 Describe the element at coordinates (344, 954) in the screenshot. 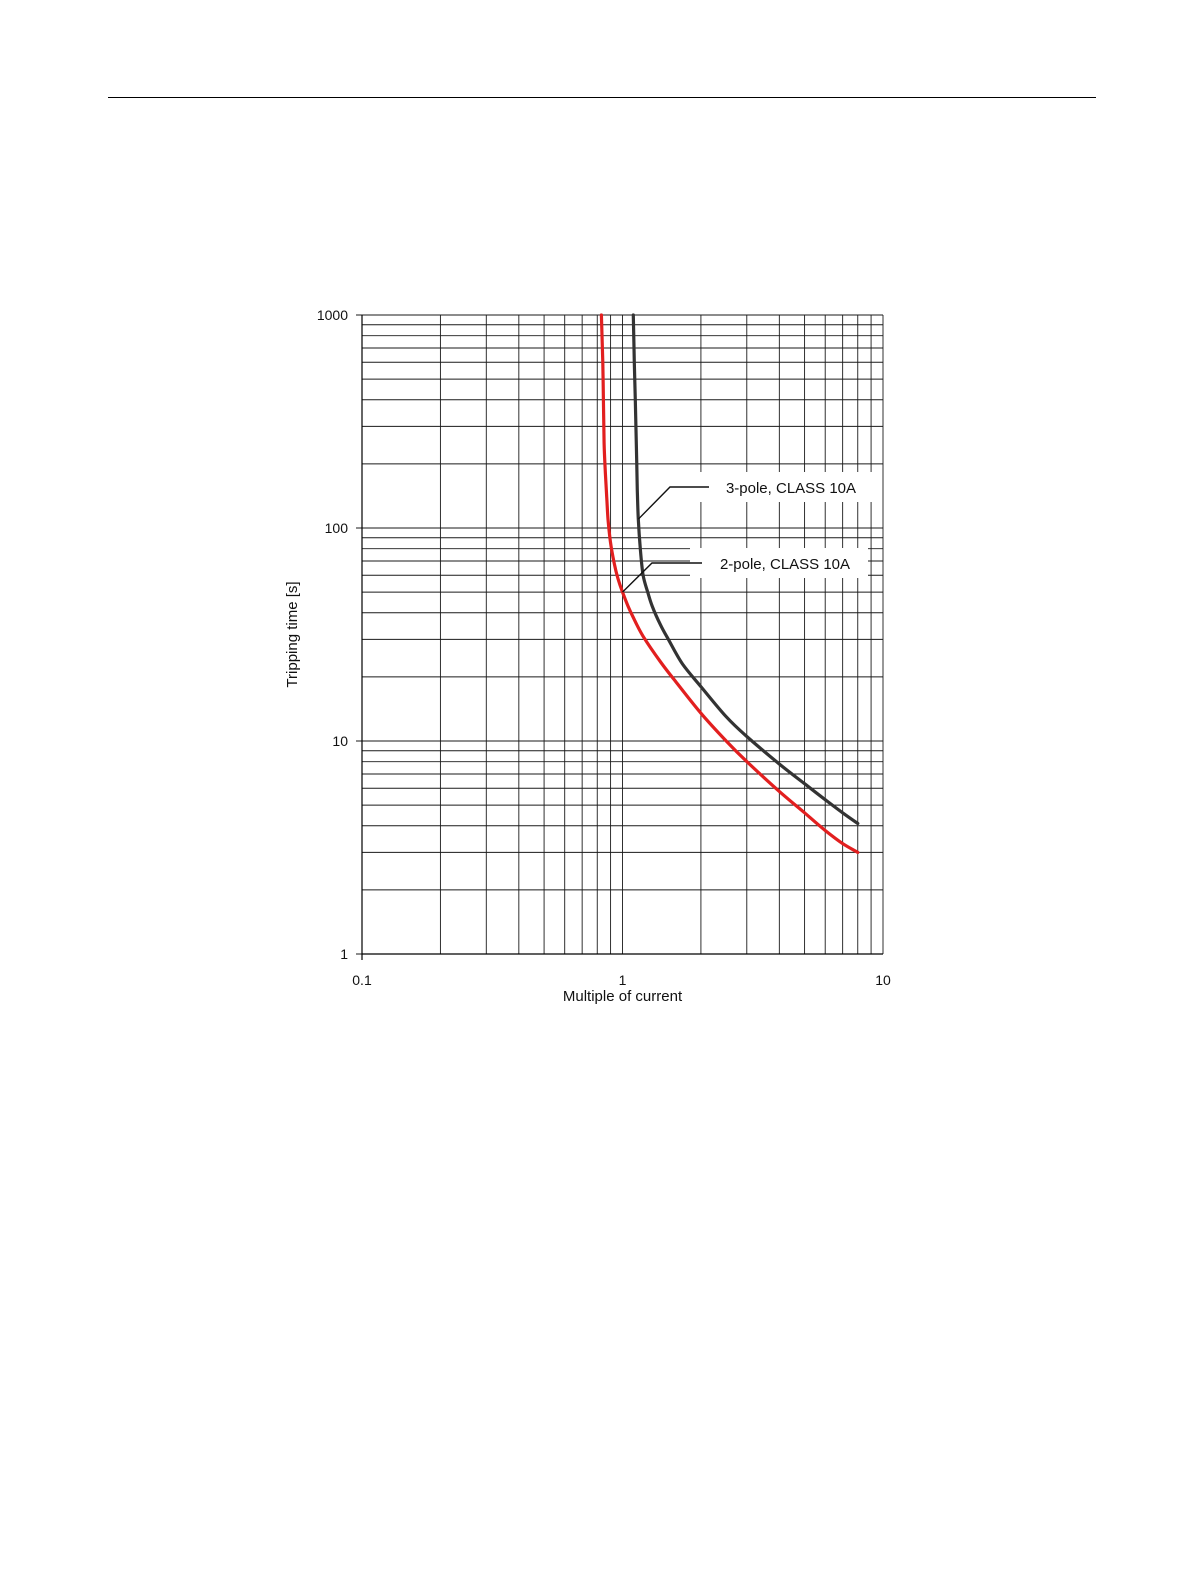

I see `y-tick-label: 1` at that location.